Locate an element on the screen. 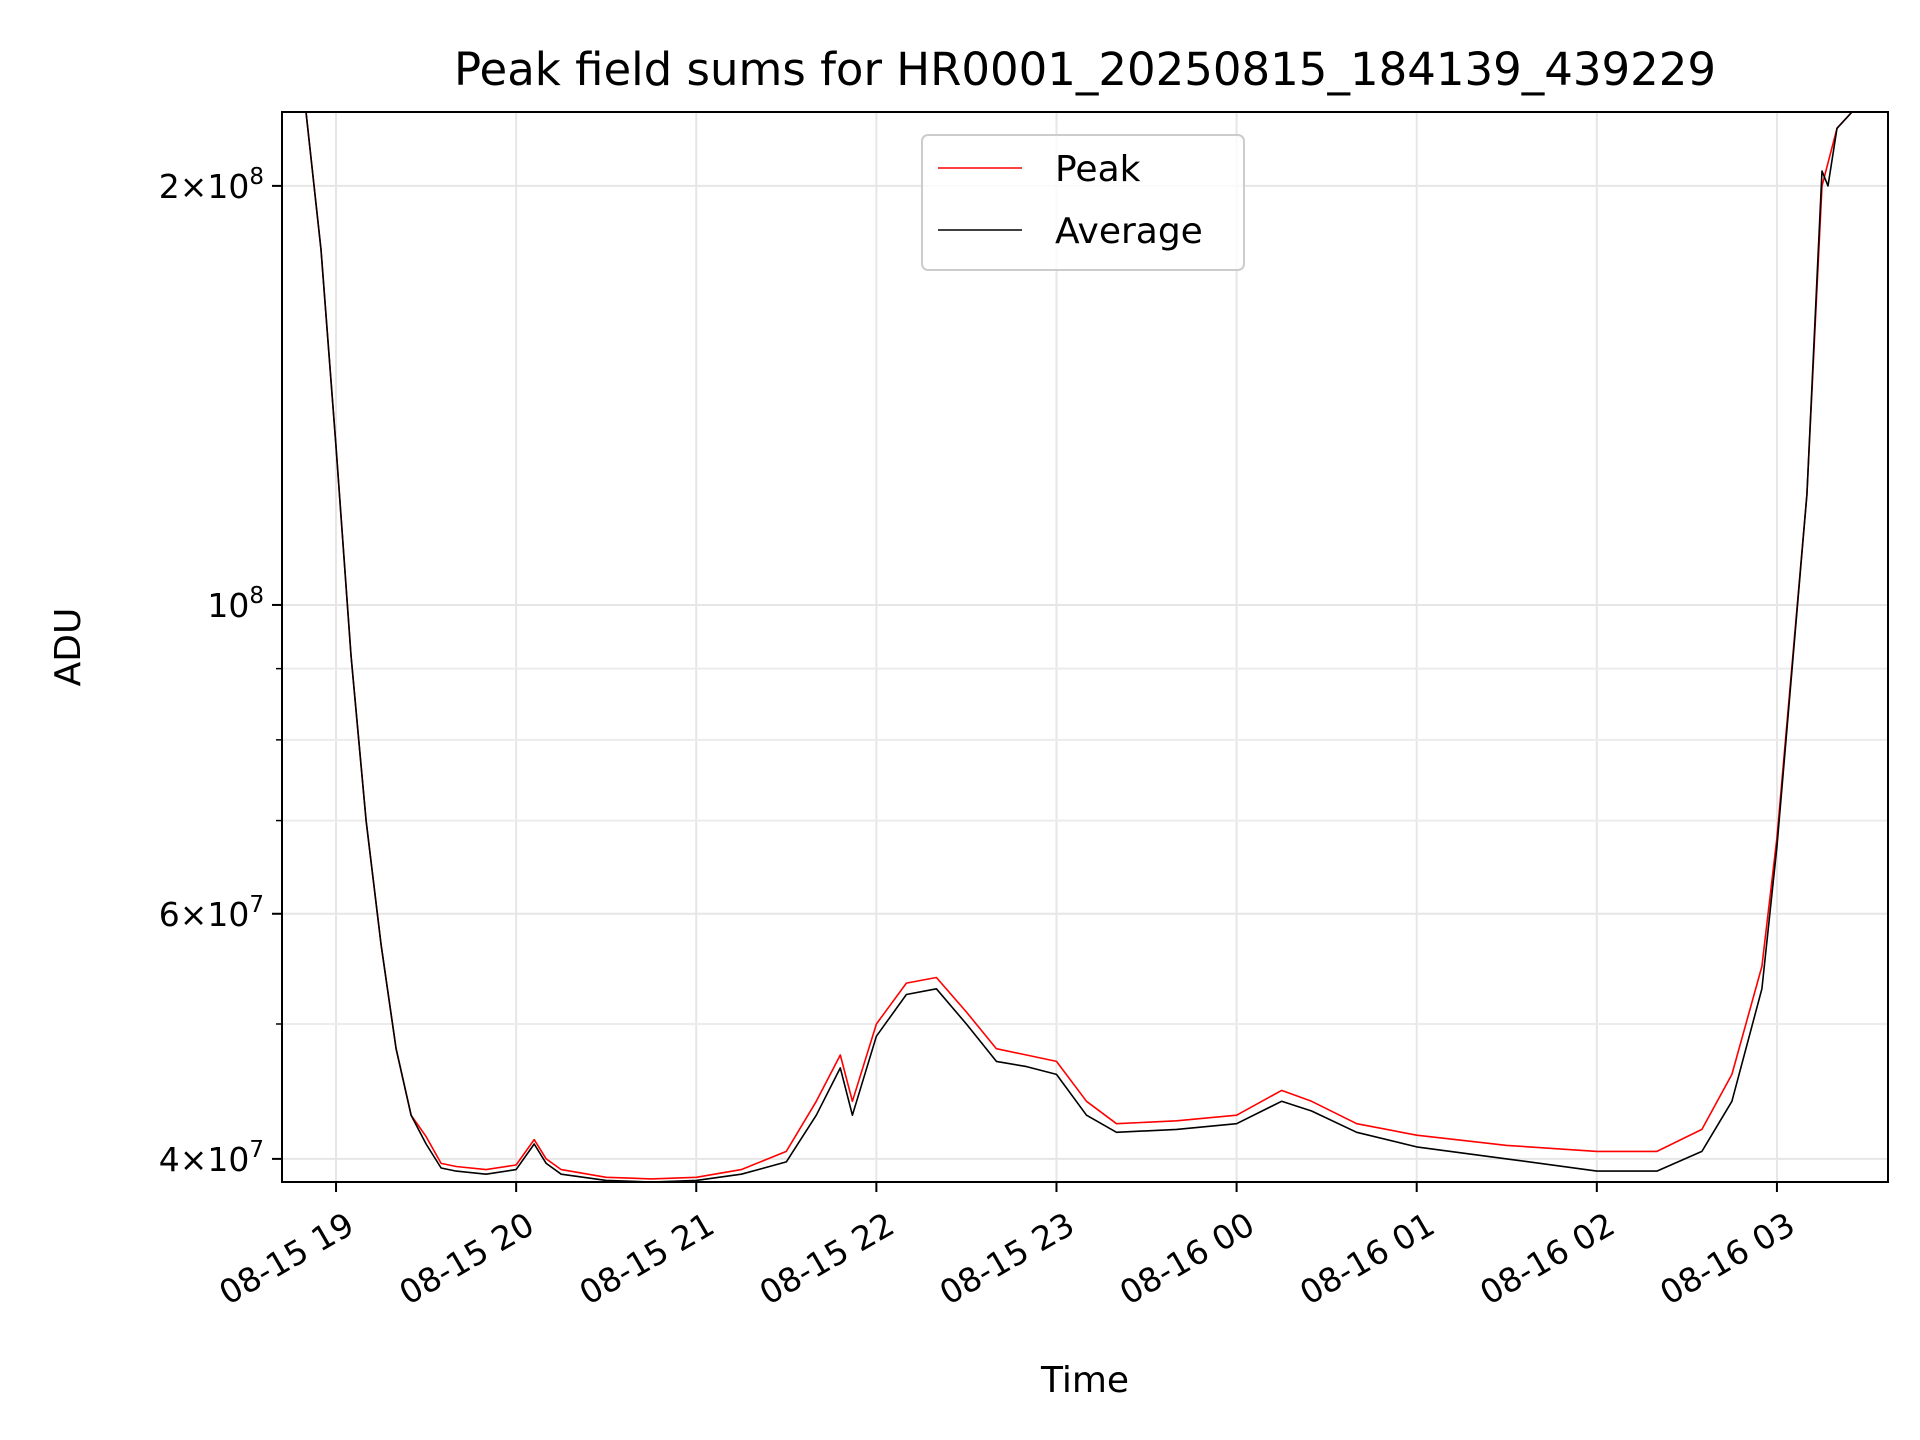  y-axis-label: ADU is located at coordinates (68, 647).